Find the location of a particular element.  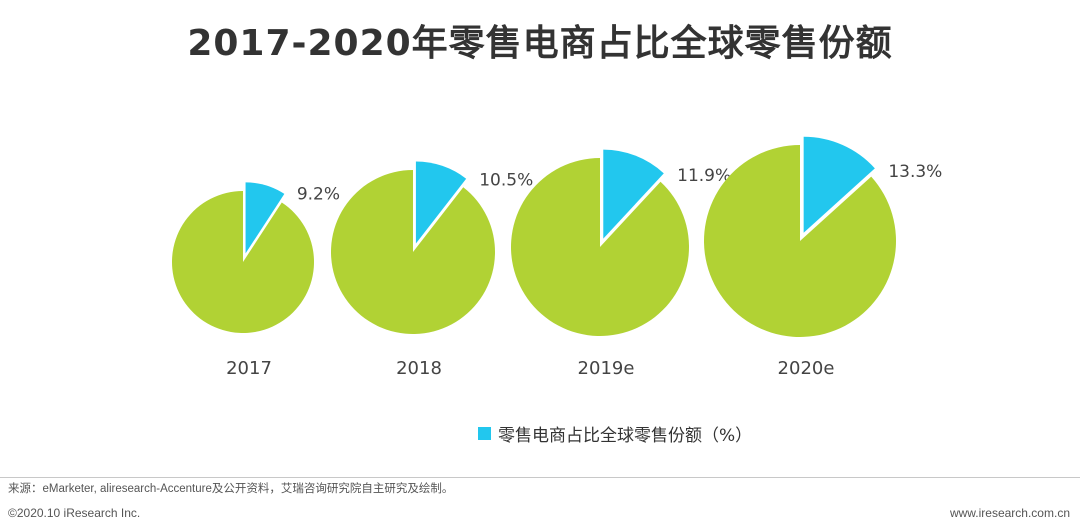

pie-slice-other-2020e is located at coordinates (799, 241).